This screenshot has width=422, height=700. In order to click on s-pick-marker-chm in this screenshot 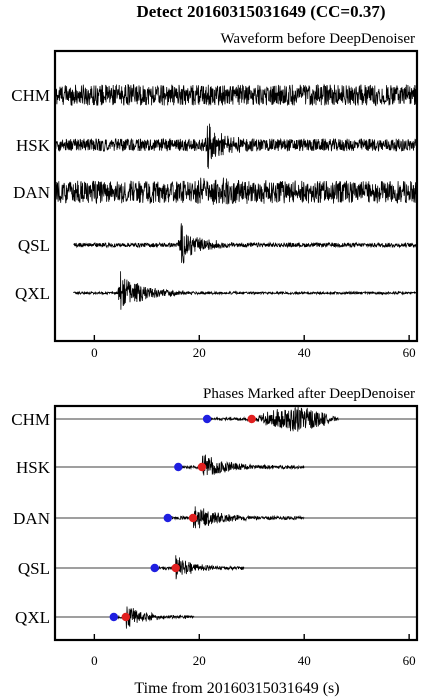, I will do `click(251, 419)`.